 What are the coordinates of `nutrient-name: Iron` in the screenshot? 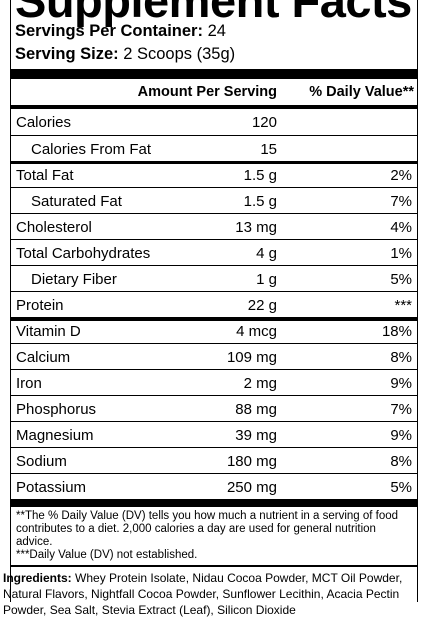 It's located at (29, 383).